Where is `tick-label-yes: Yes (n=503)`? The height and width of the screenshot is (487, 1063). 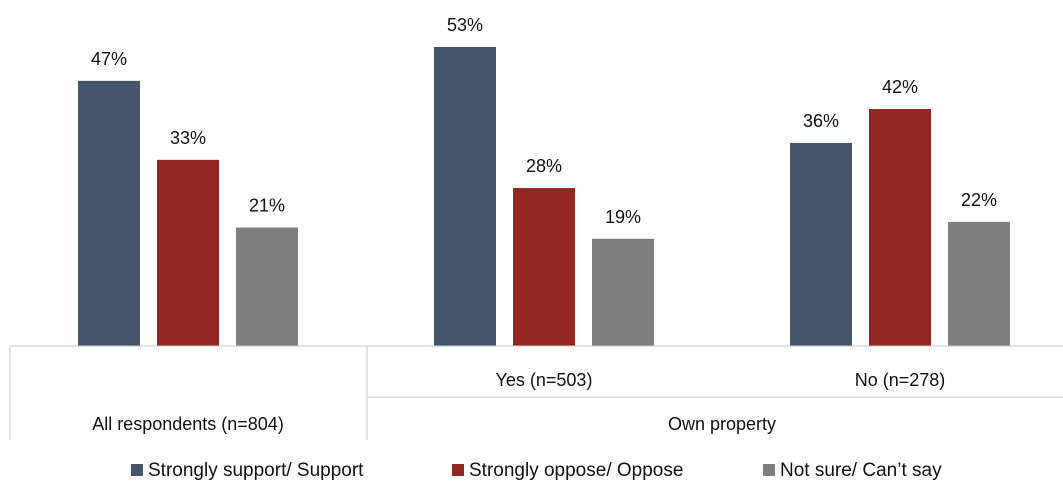 tick-label-yes: Yes (n=503) is located at coordinates (544, 380).